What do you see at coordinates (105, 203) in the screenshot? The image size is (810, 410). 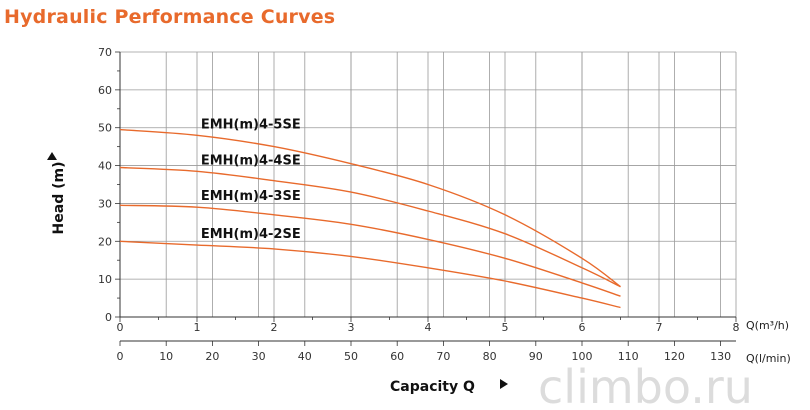 I see `y-tick-label: 30` at bounding box center [105, 203].